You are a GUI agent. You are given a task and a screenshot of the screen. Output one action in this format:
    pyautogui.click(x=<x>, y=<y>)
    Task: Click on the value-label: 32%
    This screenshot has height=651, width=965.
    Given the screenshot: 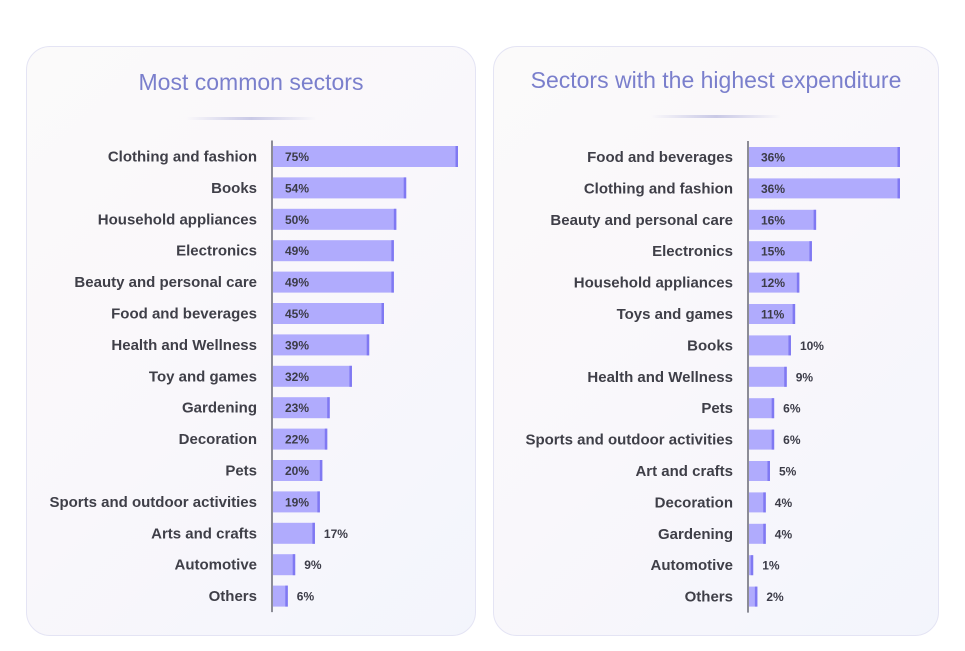 What is the action you would take?
    pyautogui.click(x=297, y=377)
    